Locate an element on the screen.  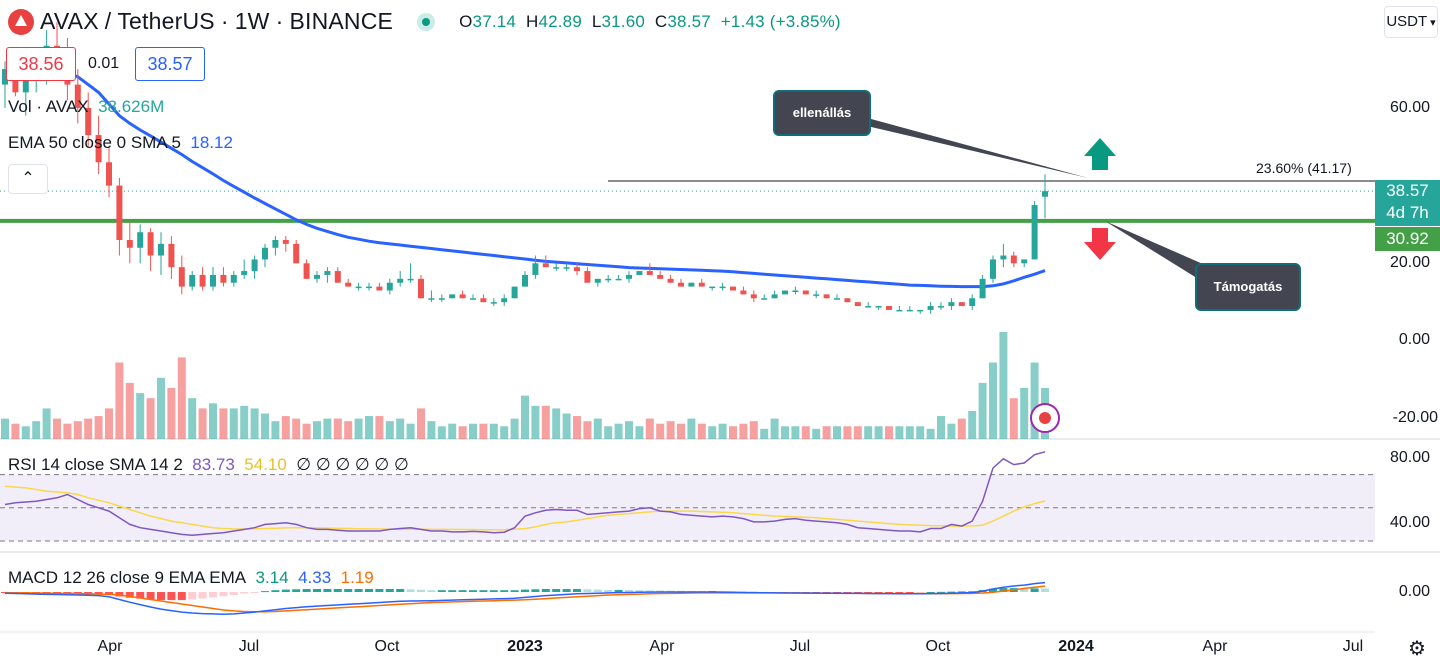
settings-gear-icon: ⚙ is located at coordinates (1417, 649).